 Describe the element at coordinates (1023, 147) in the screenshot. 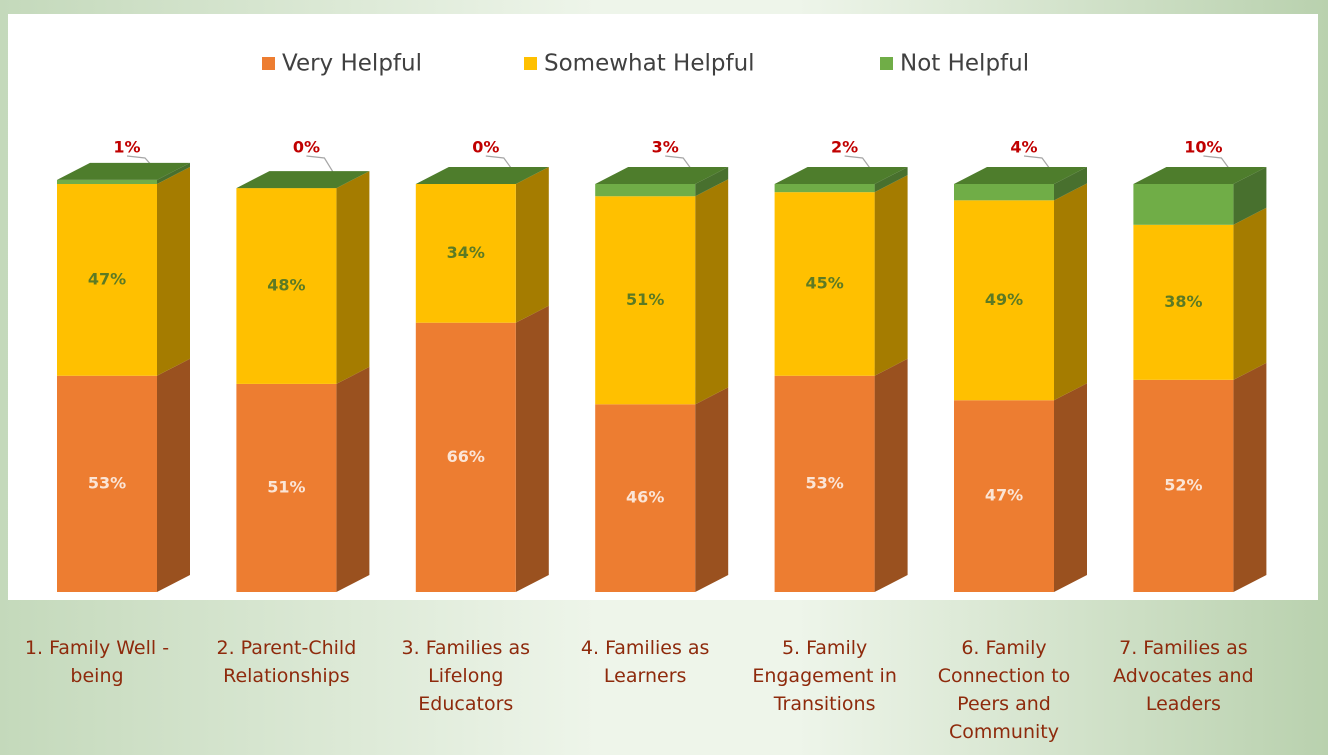

I see `data-label: 4%` at that location.